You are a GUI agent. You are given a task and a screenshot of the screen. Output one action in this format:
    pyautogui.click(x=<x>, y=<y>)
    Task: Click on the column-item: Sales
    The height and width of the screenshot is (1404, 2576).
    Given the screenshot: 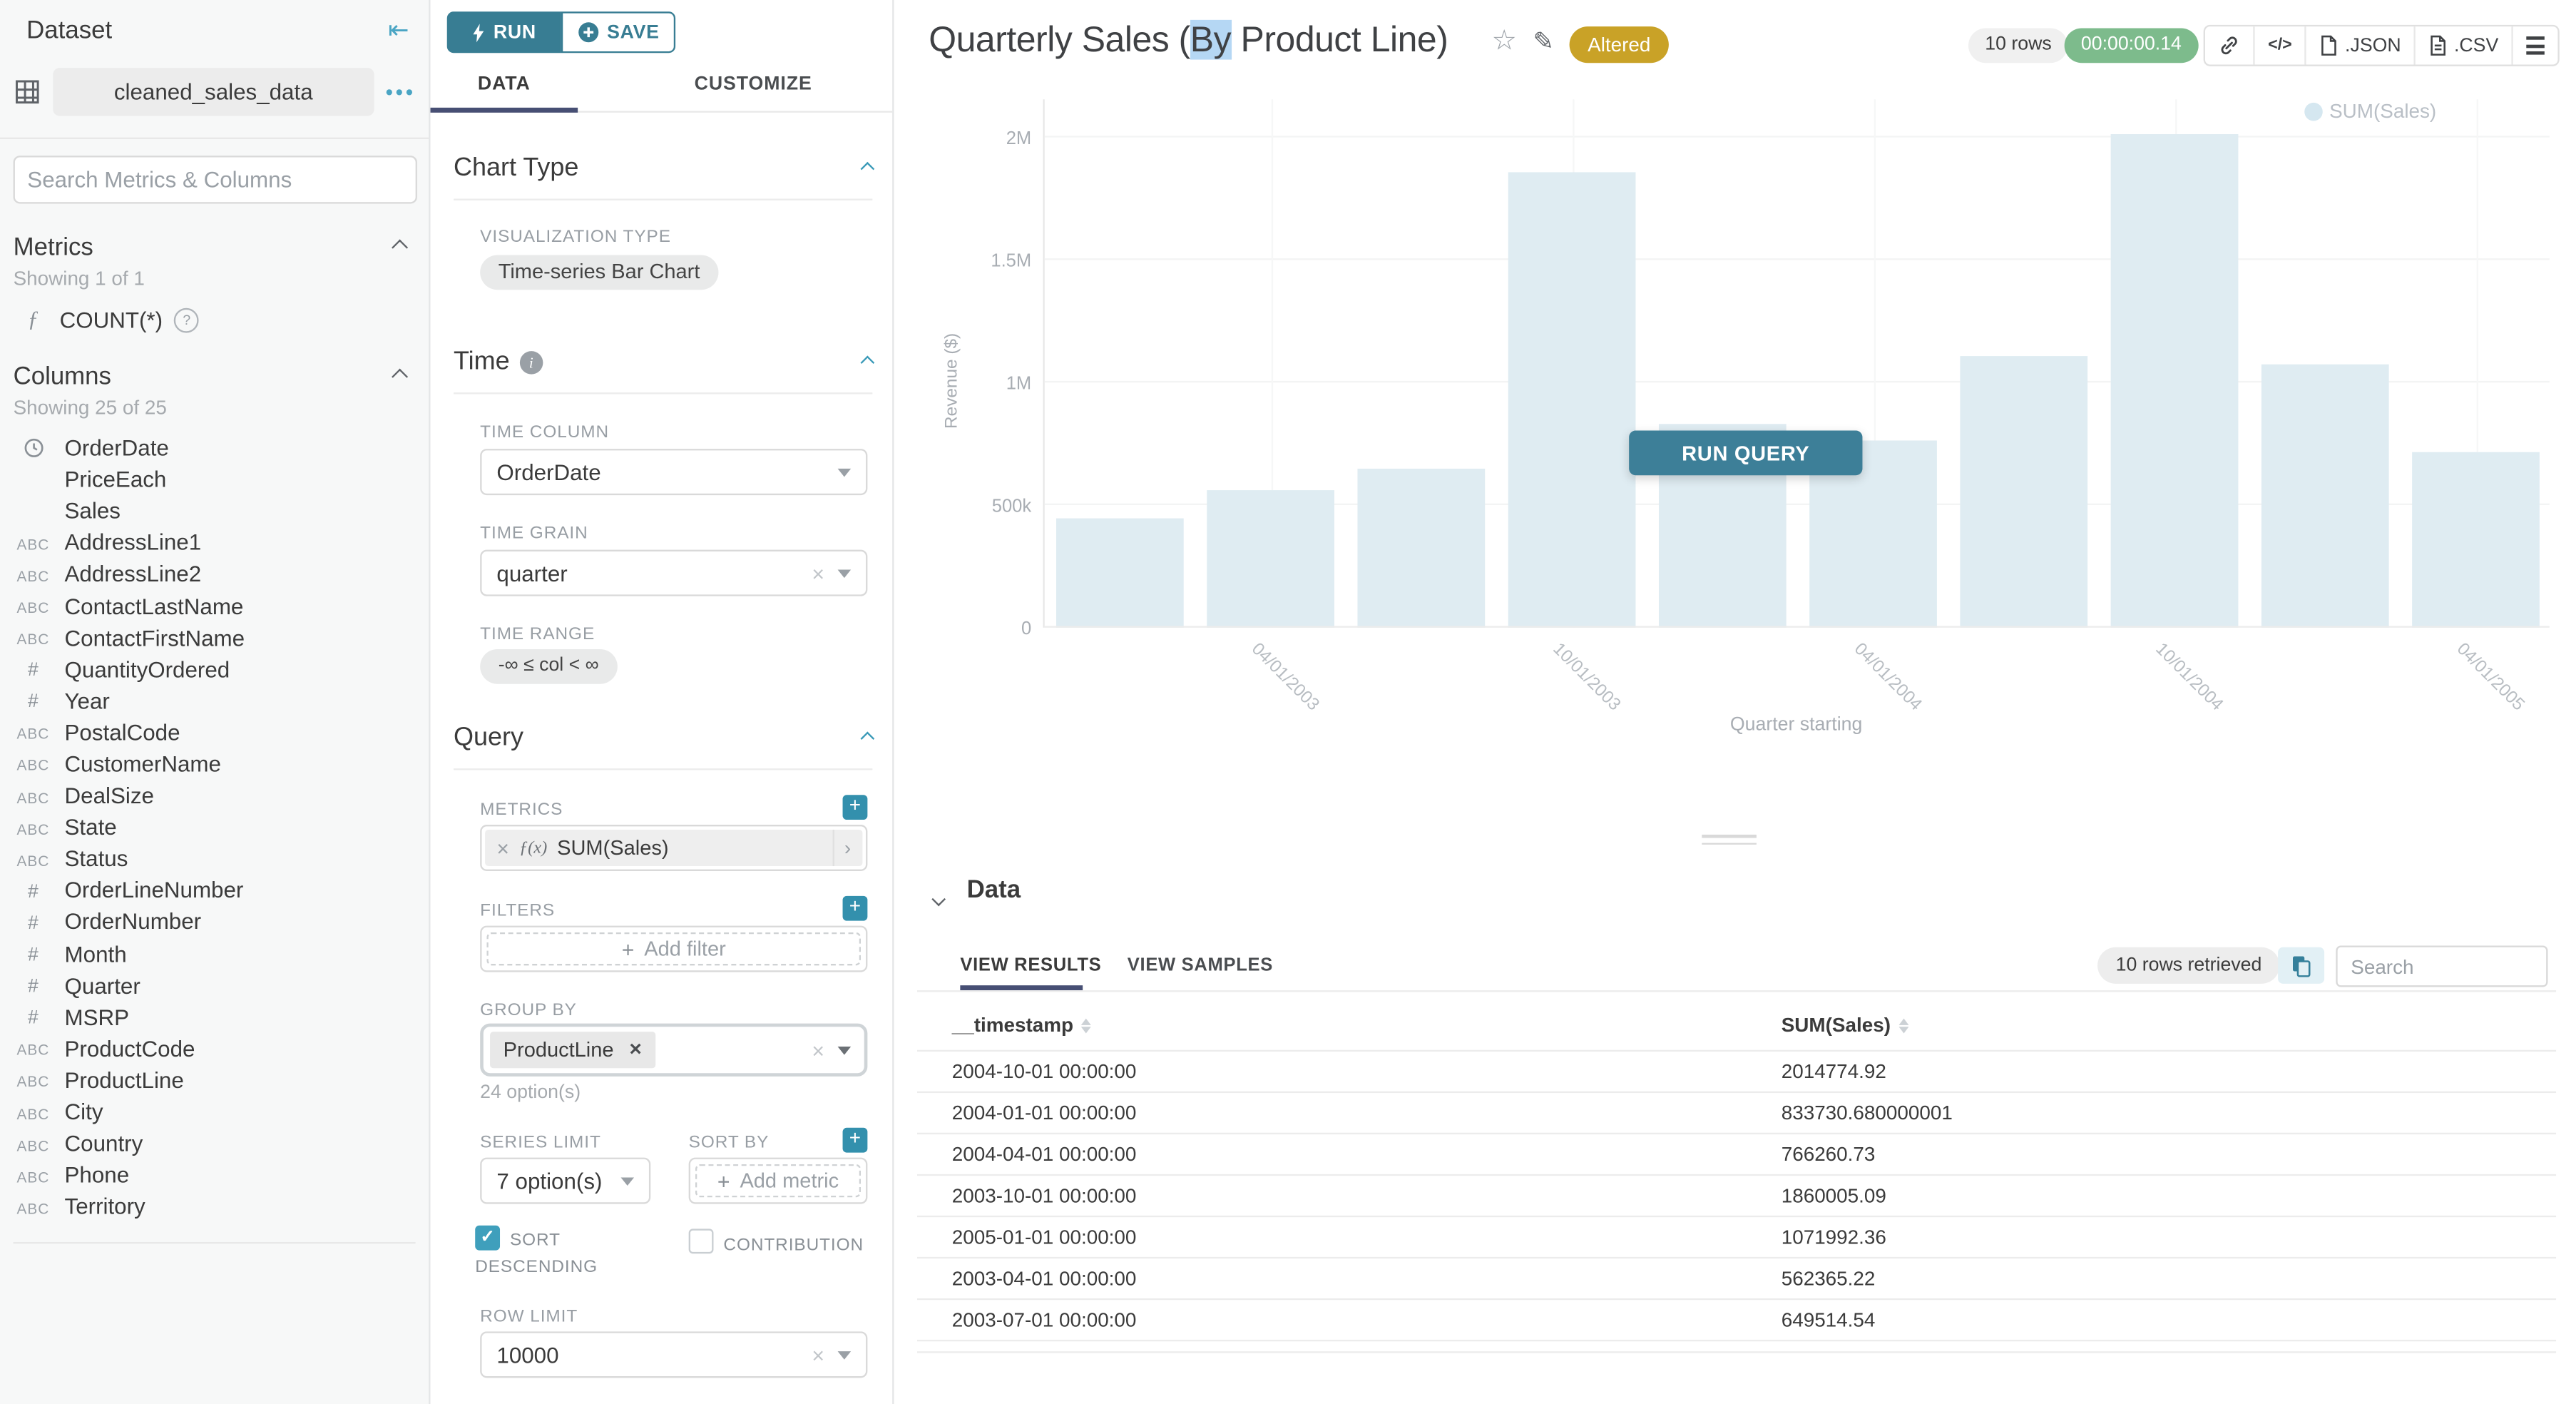 What is the action you would take?
    pyautogui.click(x=214, y=511)
    